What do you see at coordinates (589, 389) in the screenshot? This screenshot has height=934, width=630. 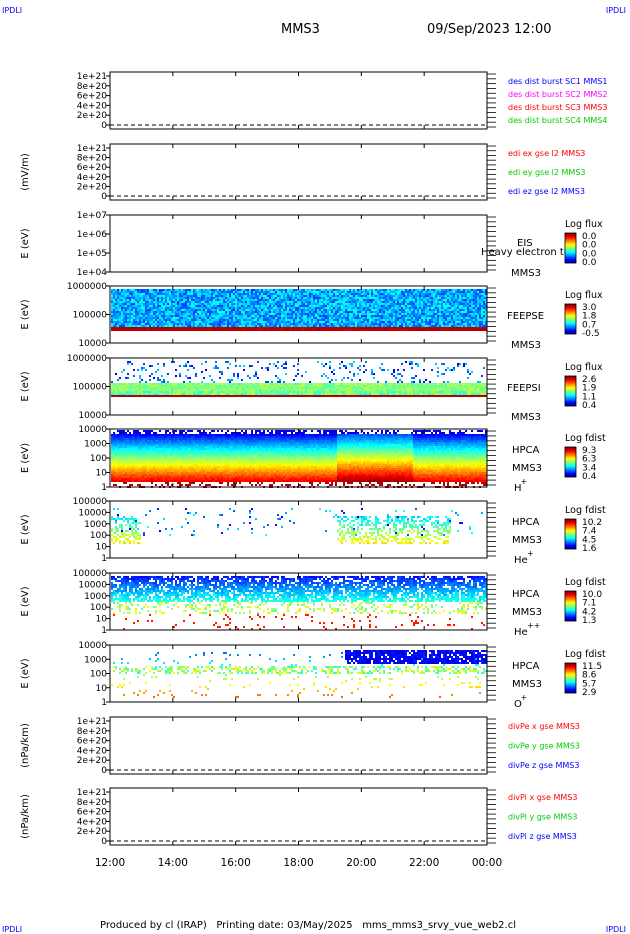 I see `colorbar-tick-label: 1.9` at bounding box center [589, 389].